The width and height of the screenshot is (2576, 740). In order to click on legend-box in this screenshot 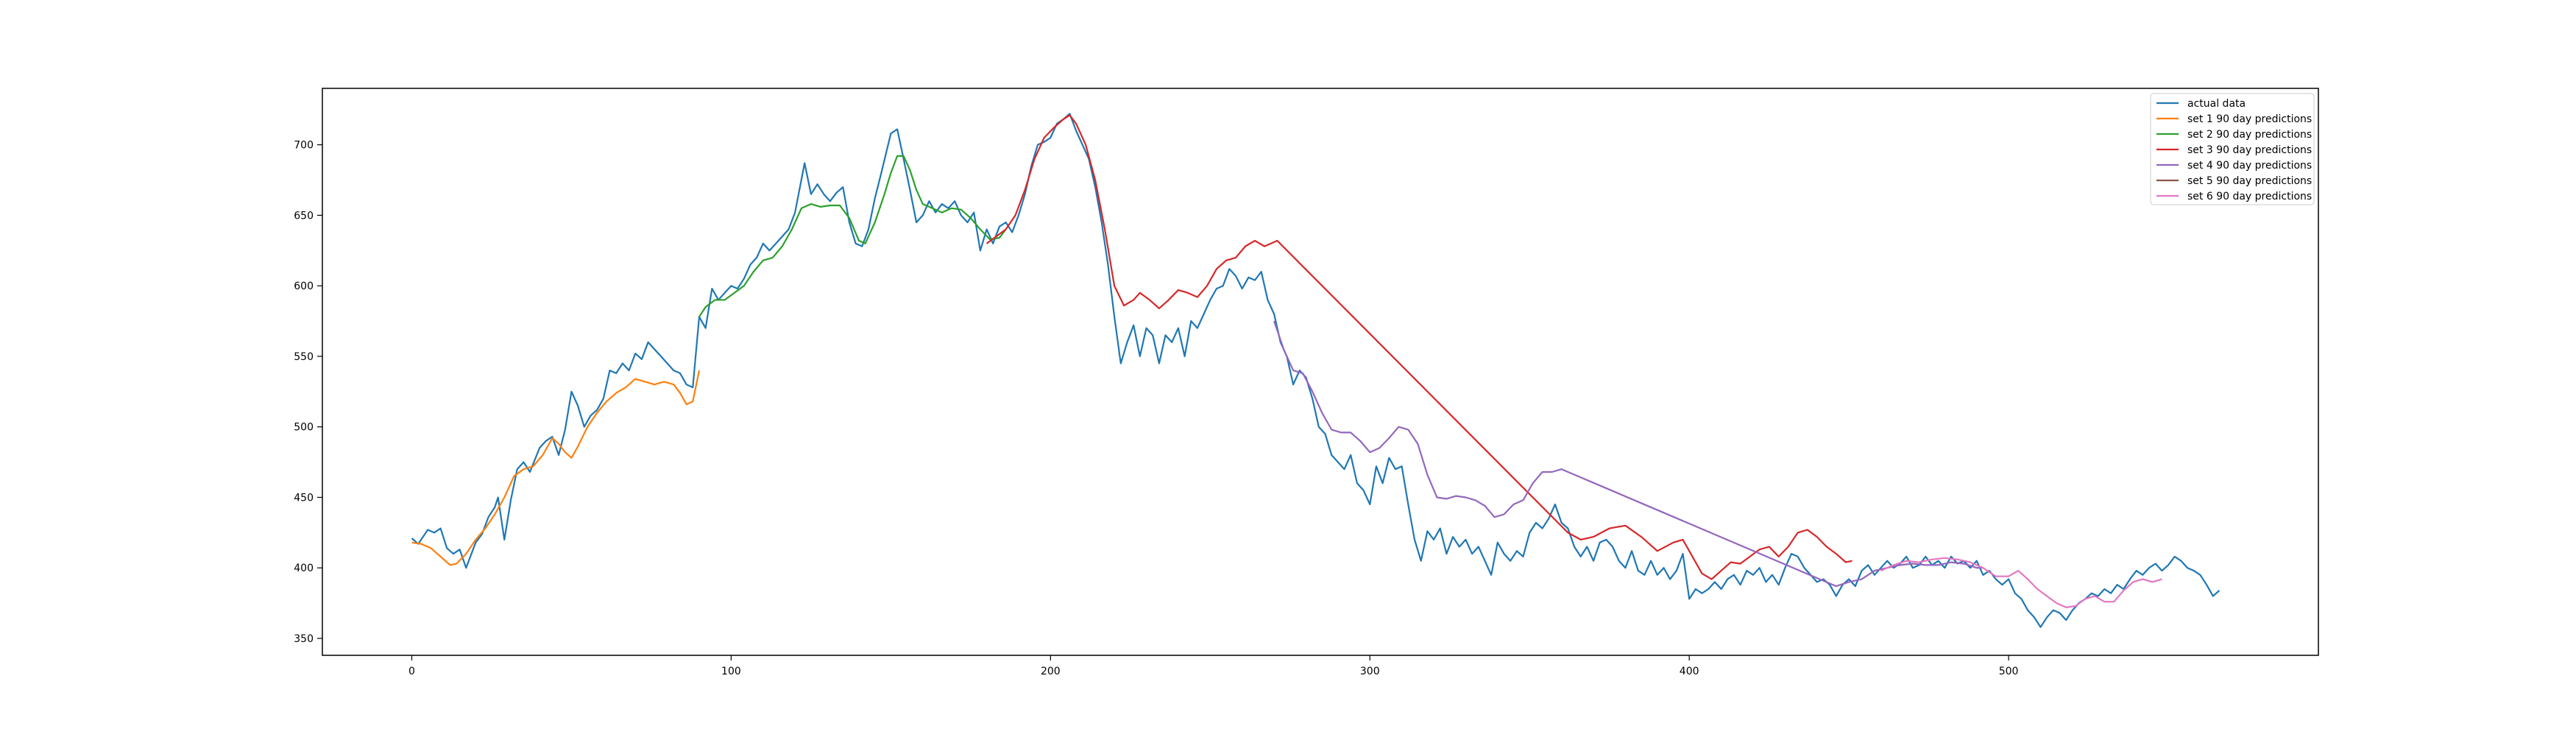, I will do `click(2232, 149)`.